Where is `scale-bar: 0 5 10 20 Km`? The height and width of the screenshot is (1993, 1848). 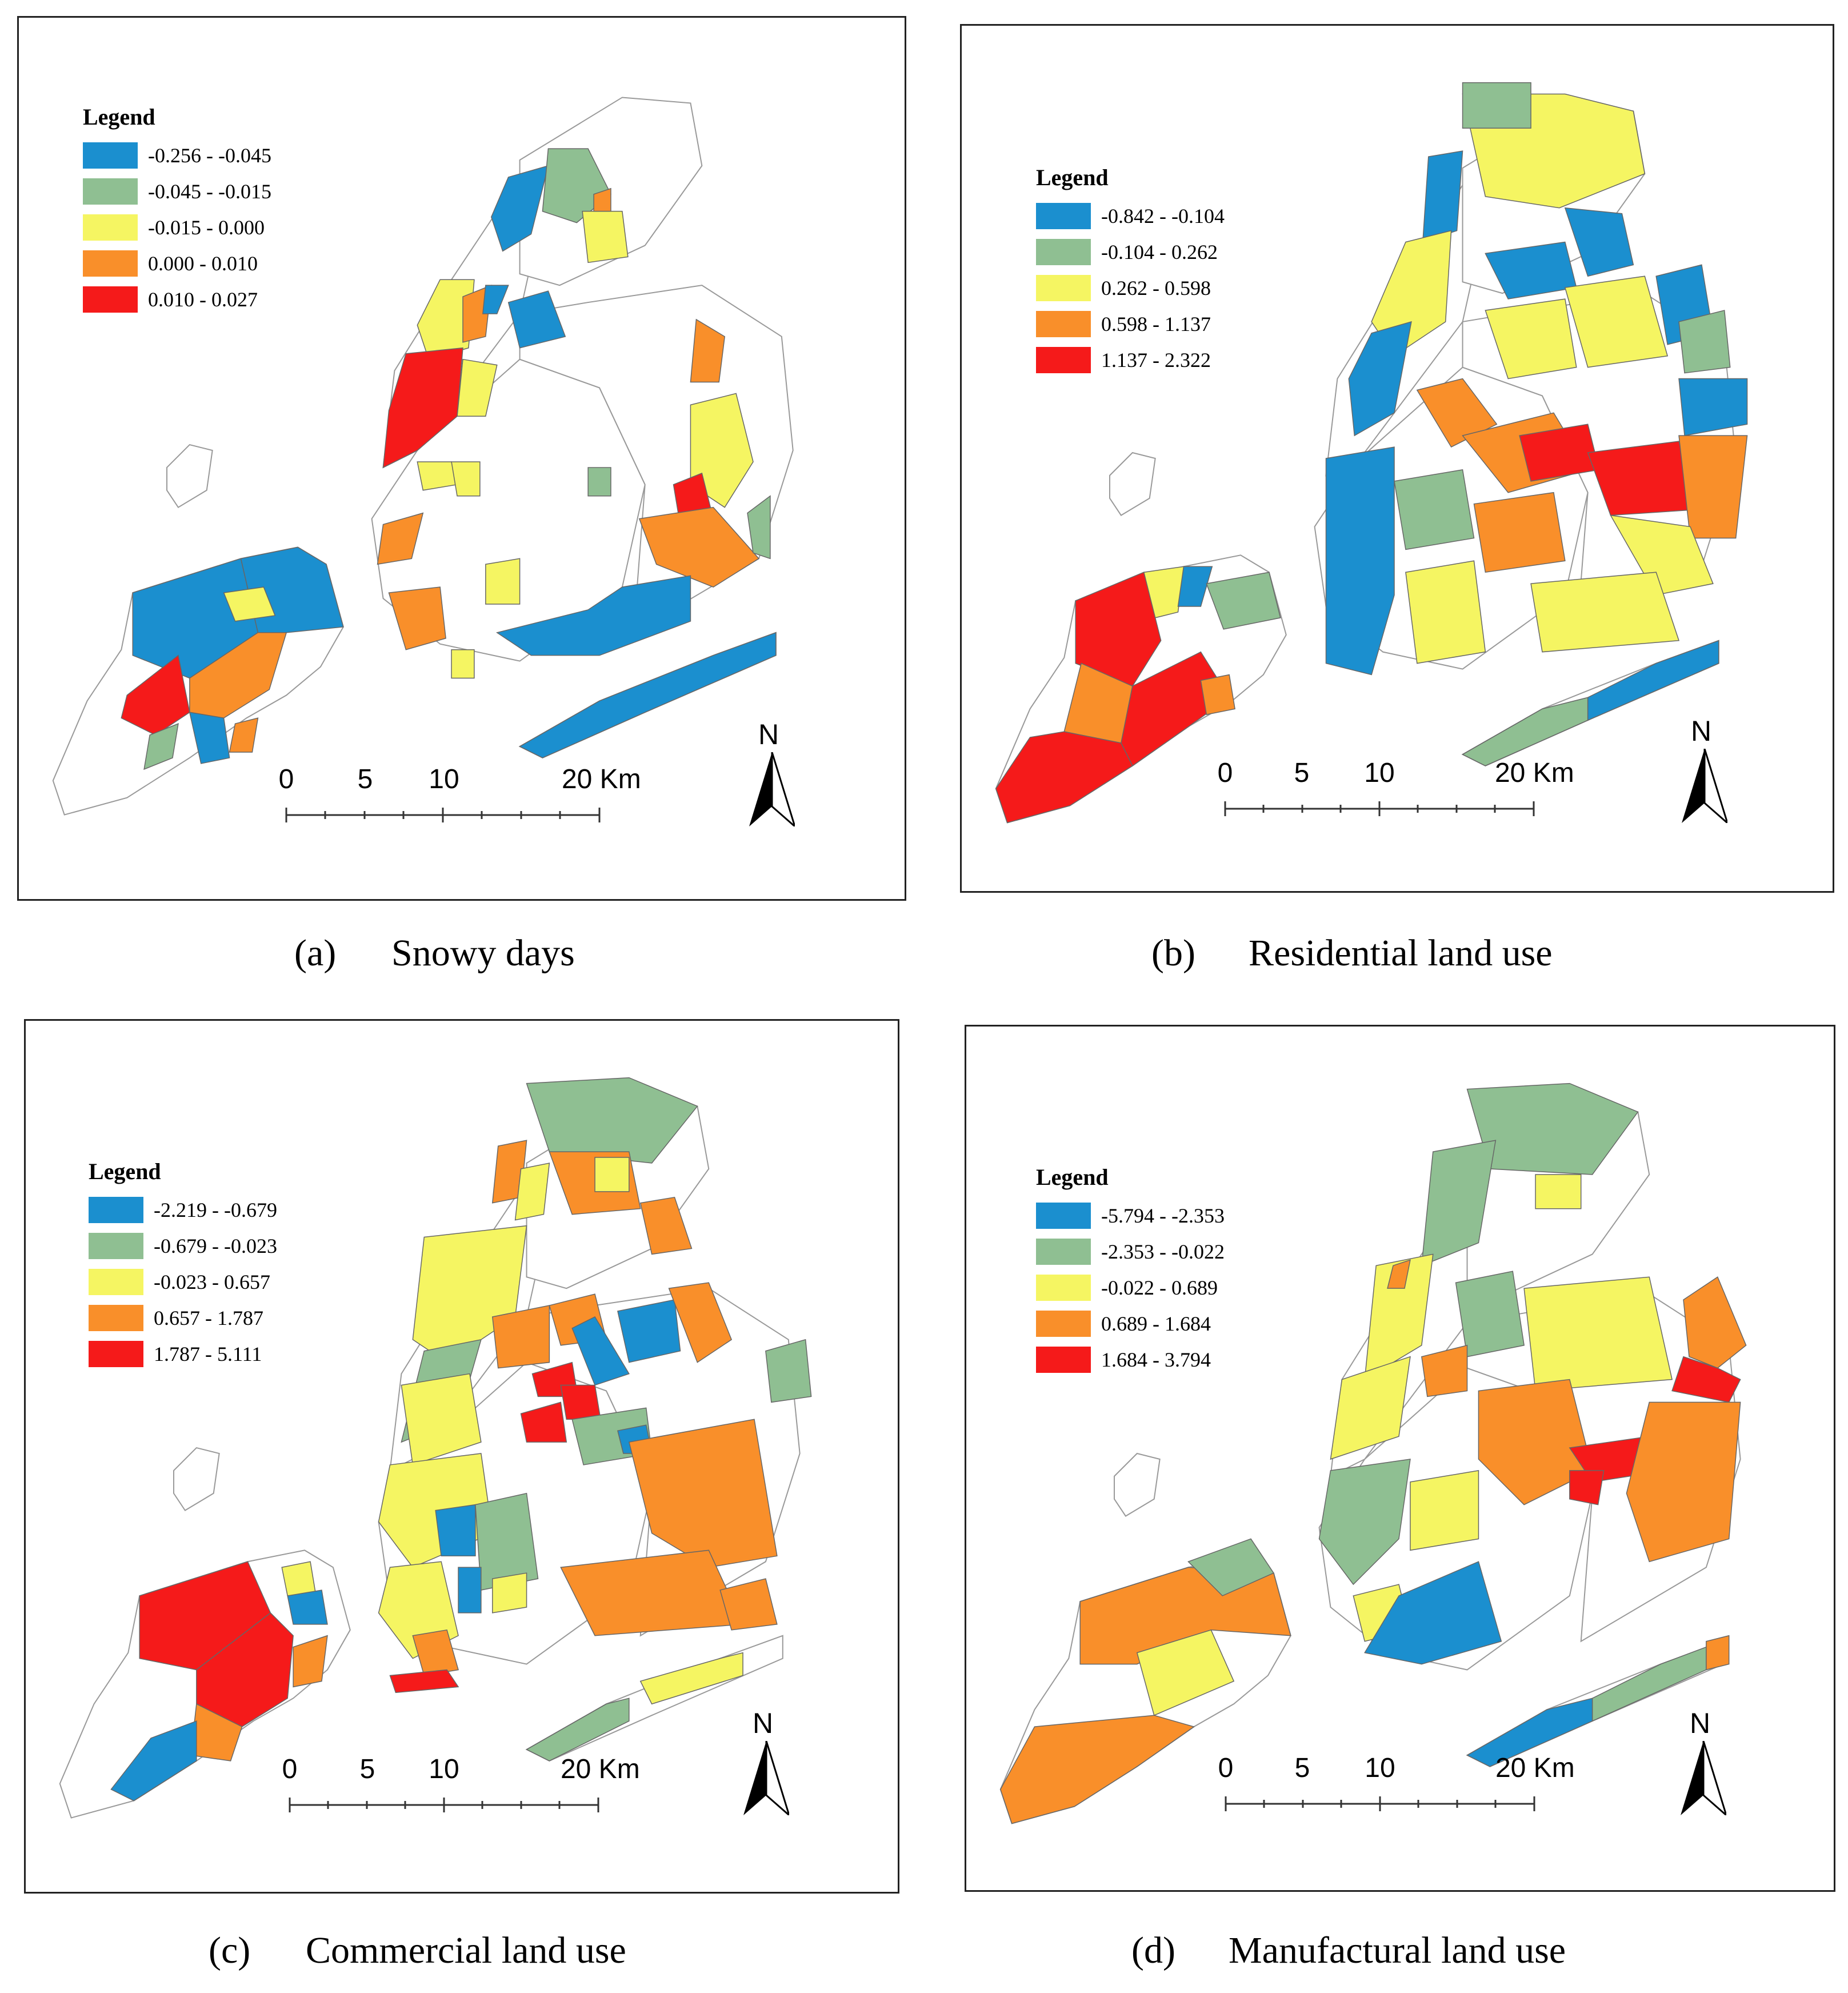 scale-bar: 0 5 10 20 Km is located at coordinates (460, 795).